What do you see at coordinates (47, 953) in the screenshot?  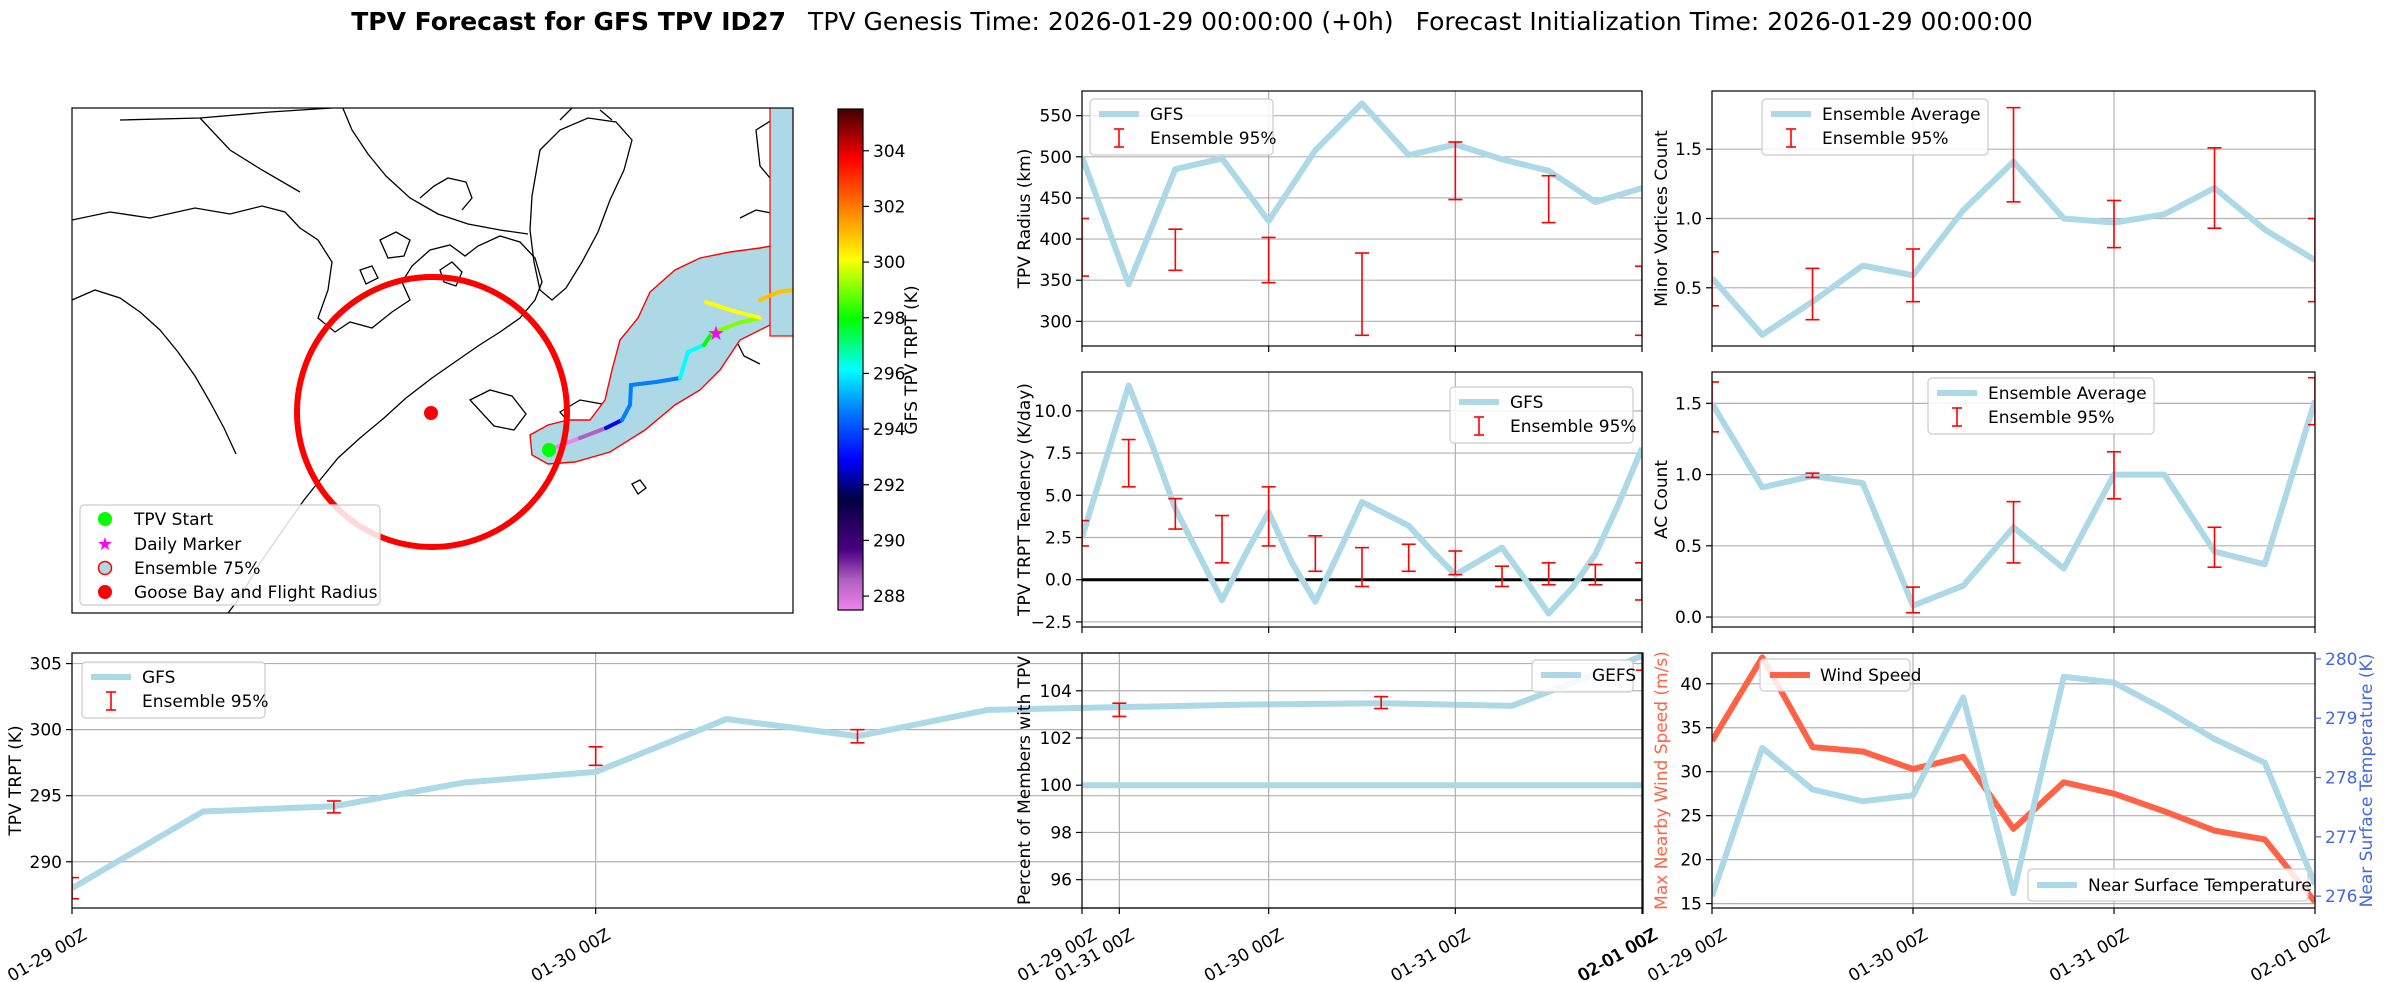 I see `trpt-xtick-label: 01-29 00Z` at bounding box center [47, 953].